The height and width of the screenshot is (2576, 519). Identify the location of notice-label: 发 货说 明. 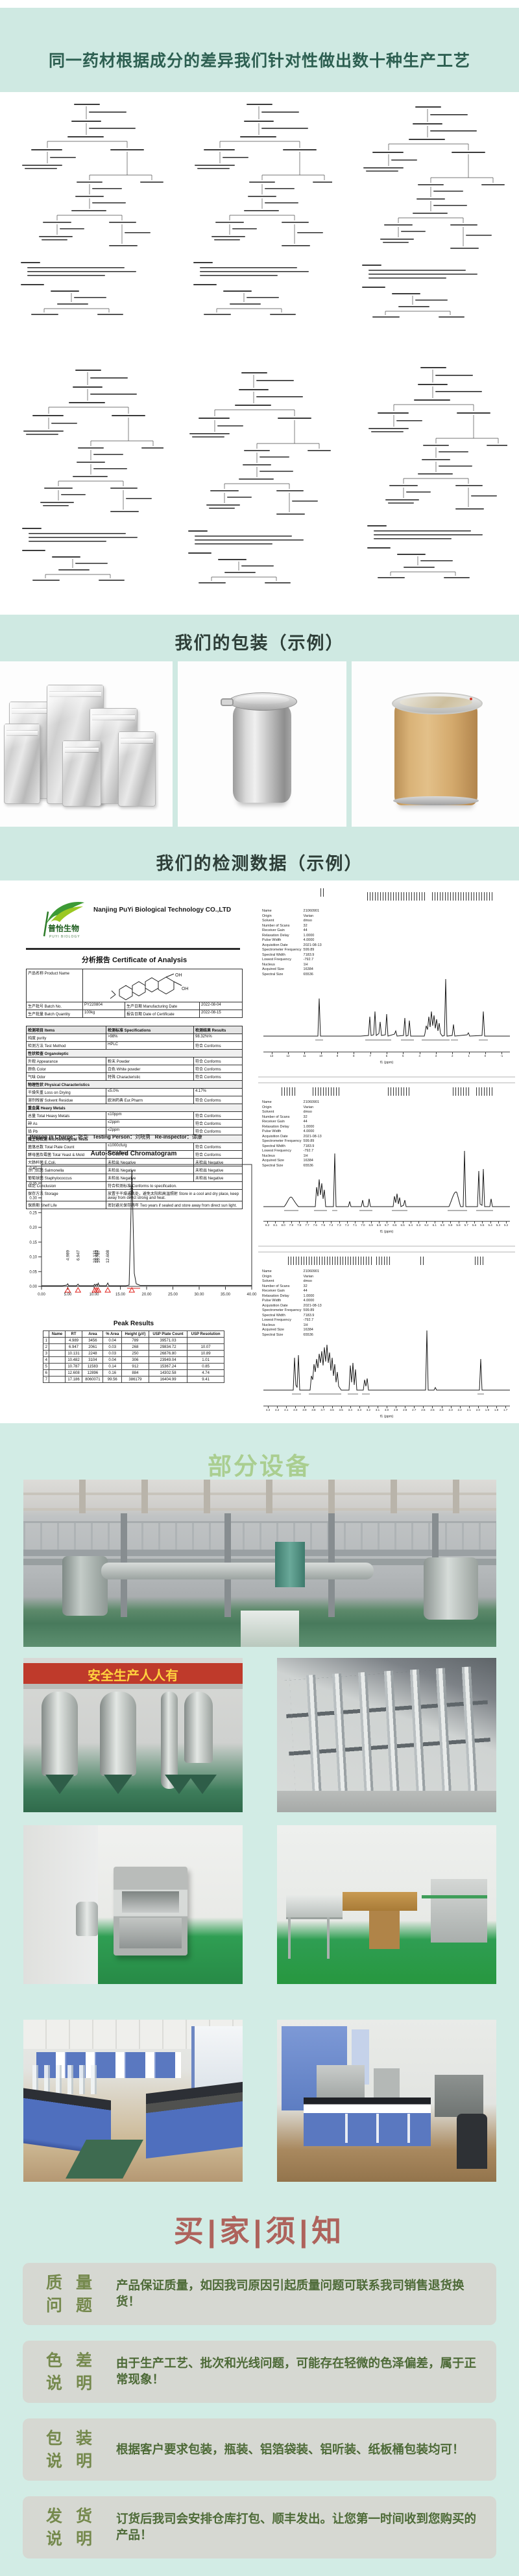
(72, 2527).